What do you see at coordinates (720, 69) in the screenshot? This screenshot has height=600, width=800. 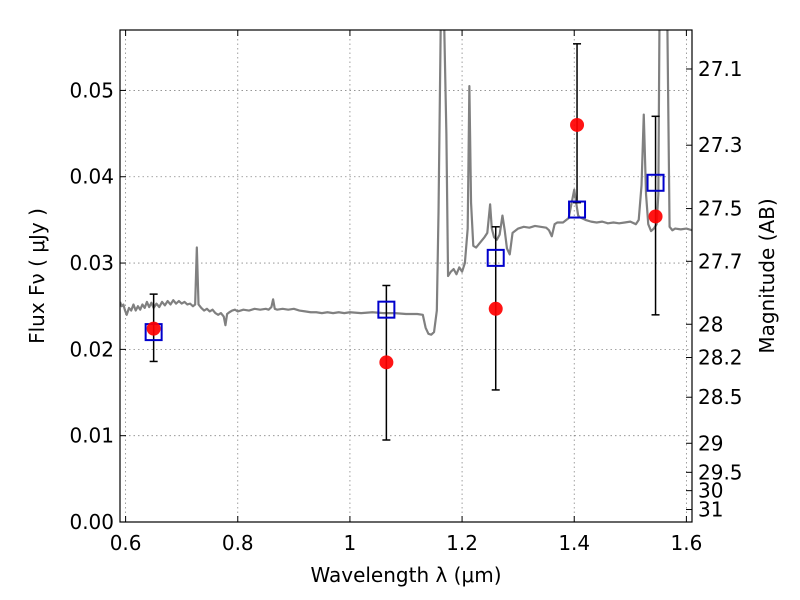 I see `mag-tick-label: 27.1` at bounding box center [720, 69].